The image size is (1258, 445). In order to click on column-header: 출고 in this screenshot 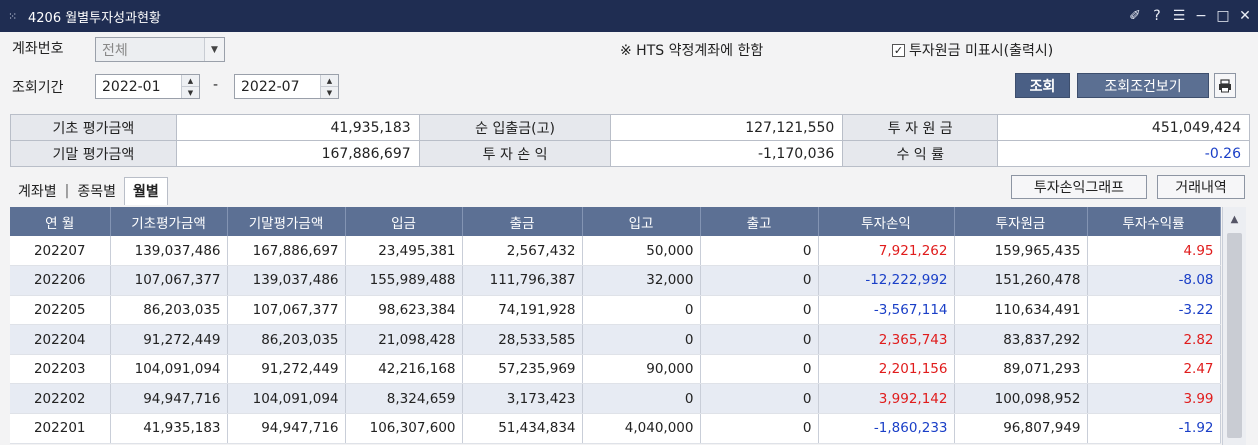, I will do `click(759, 221)`.